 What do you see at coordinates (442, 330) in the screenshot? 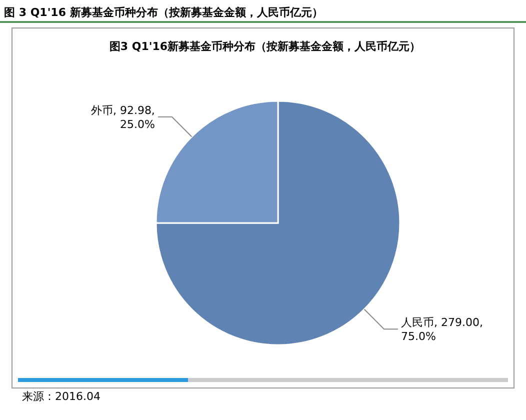
I see `slice-label: 人民币, 279.00, 75.0%` at bounding box center [442, 330].